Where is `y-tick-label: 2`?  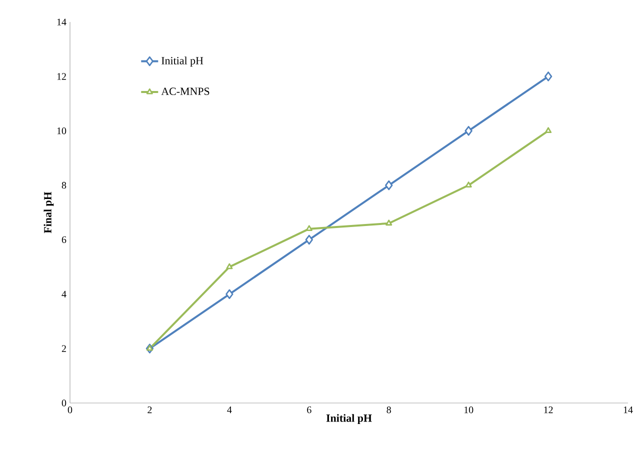
y-tick-label: 2 is located at coordinates (64, 348).